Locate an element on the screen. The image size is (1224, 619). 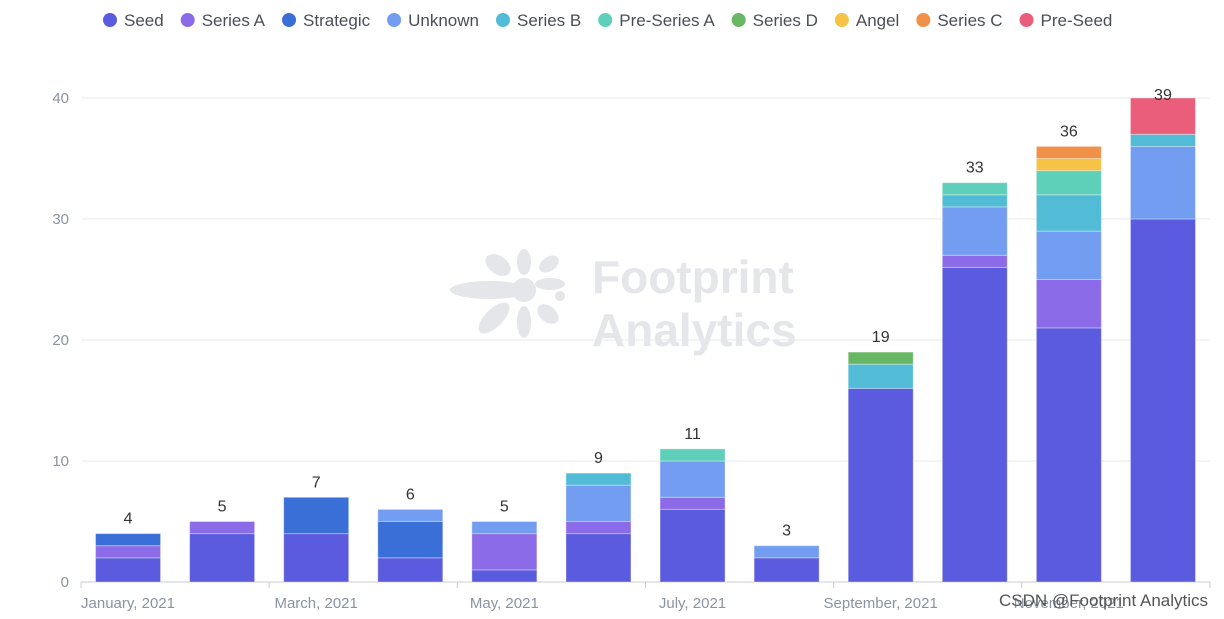
y-tick-label: 10 is located at coordinates (60, 461).